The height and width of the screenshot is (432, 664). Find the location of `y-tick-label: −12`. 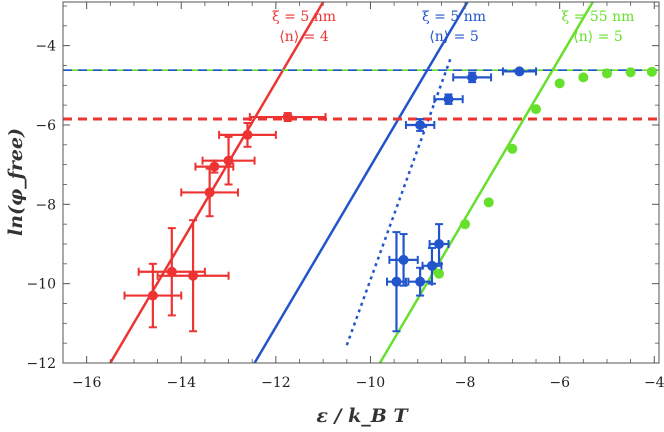

y-tick-label: −12 is located at coordinates (41, 364).